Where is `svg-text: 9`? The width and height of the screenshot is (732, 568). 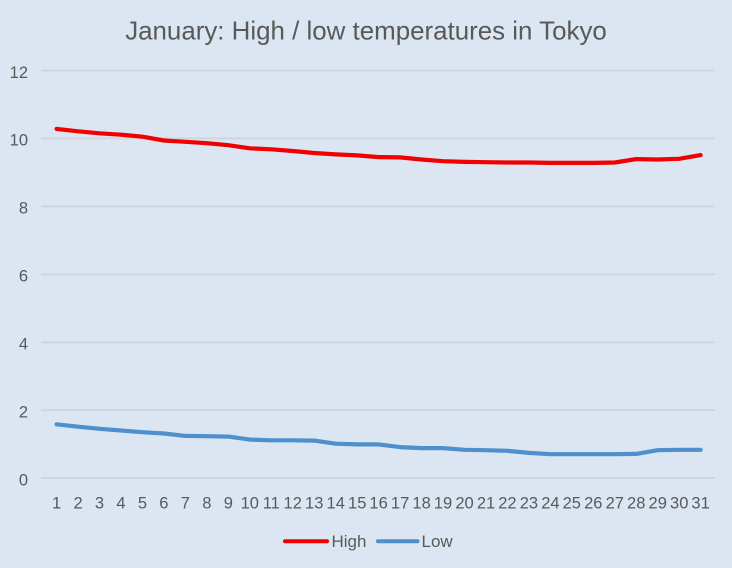 svg-text: 9 is located at coordinates (228, 504).